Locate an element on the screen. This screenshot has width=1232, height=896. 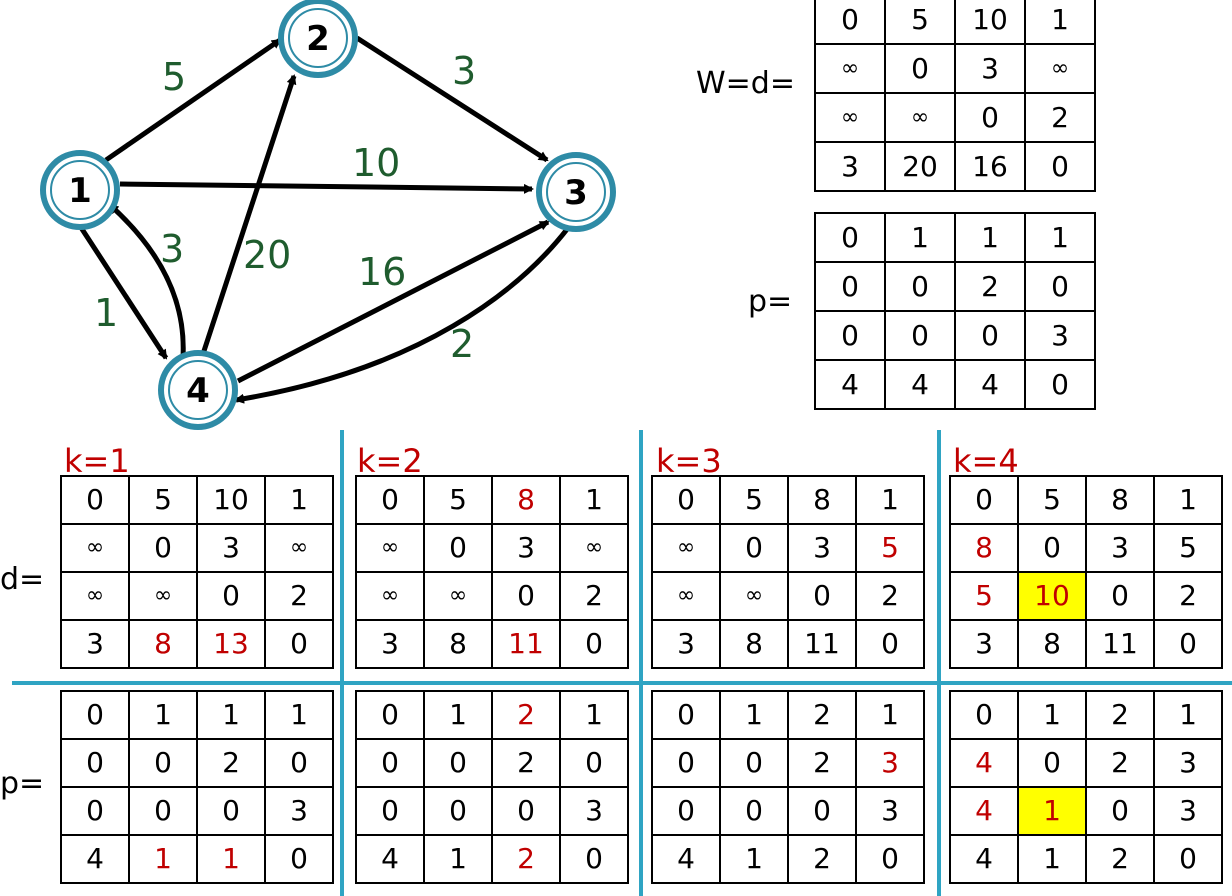
k2-label: k=2 is located at coordinates (390, 461).